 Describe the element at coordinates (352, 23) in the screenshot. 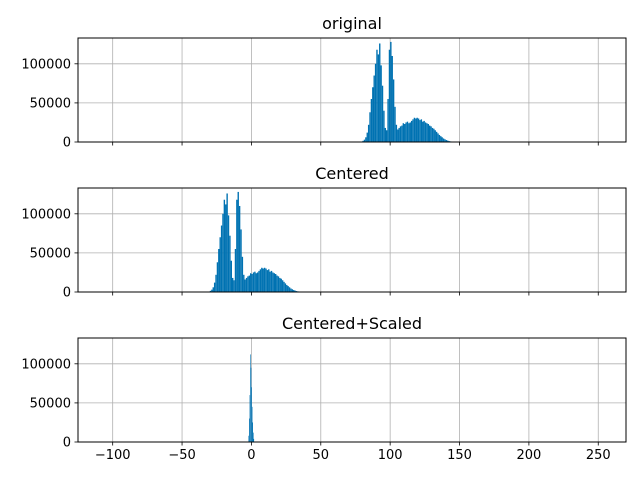

I see `subplot-title: original` at that location.